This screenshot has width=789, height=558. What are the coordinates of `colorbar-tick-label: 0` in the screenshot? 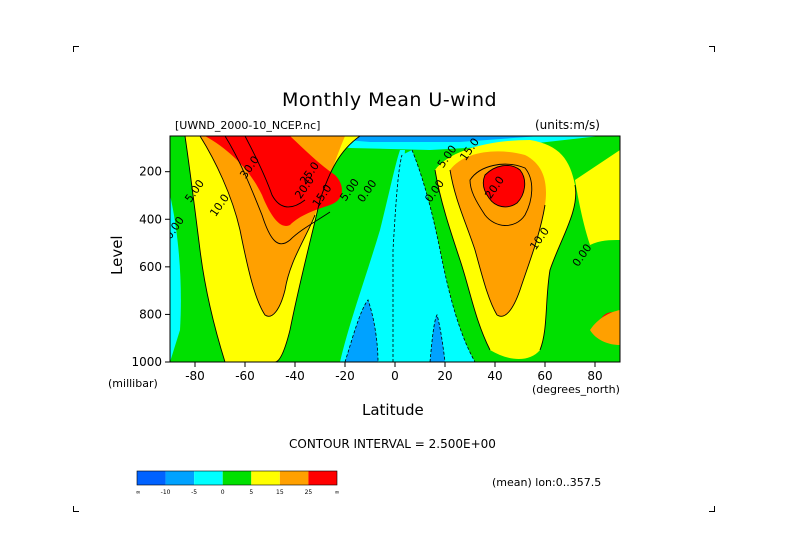 It's located at (223, 492).